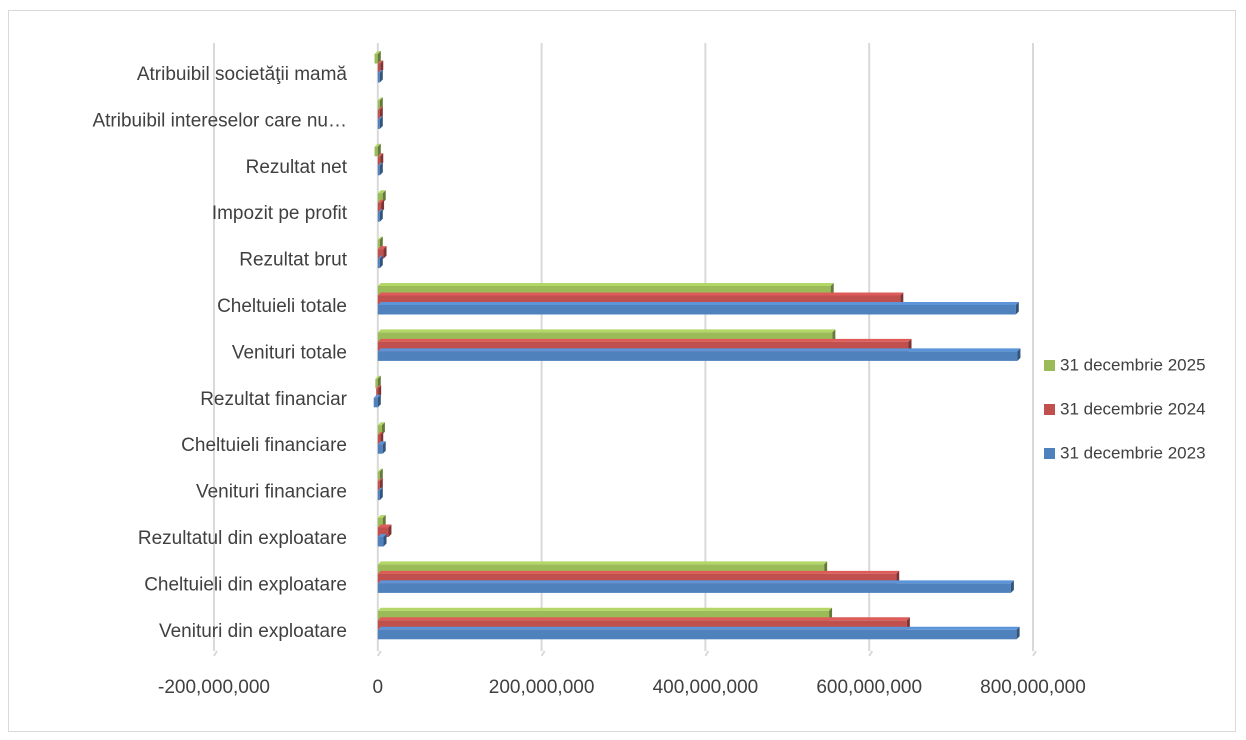 Image resolution: width=1246 pixels, height=740 pixels. I want to click on category-label: Atribuibil societăţii mamă, so click(242, 74).